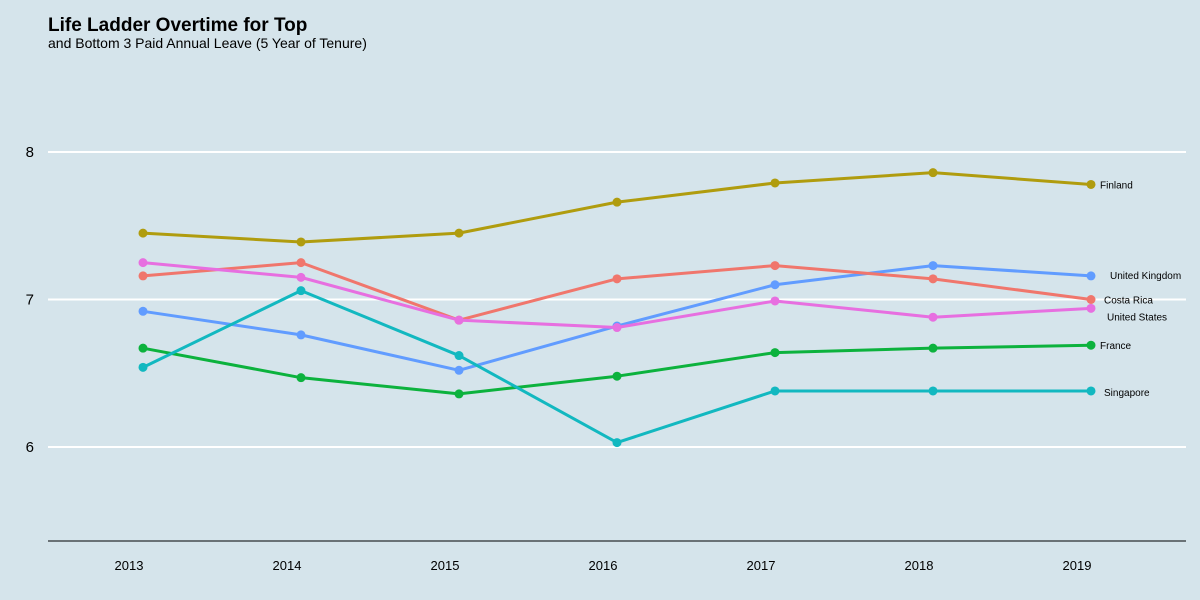 The height and width of the screenshot is (600, 1200). What do you see at coordinates (617, 202) in the screenshot?
I see `data-point-finland-2016` at bounding box center [617, 202].